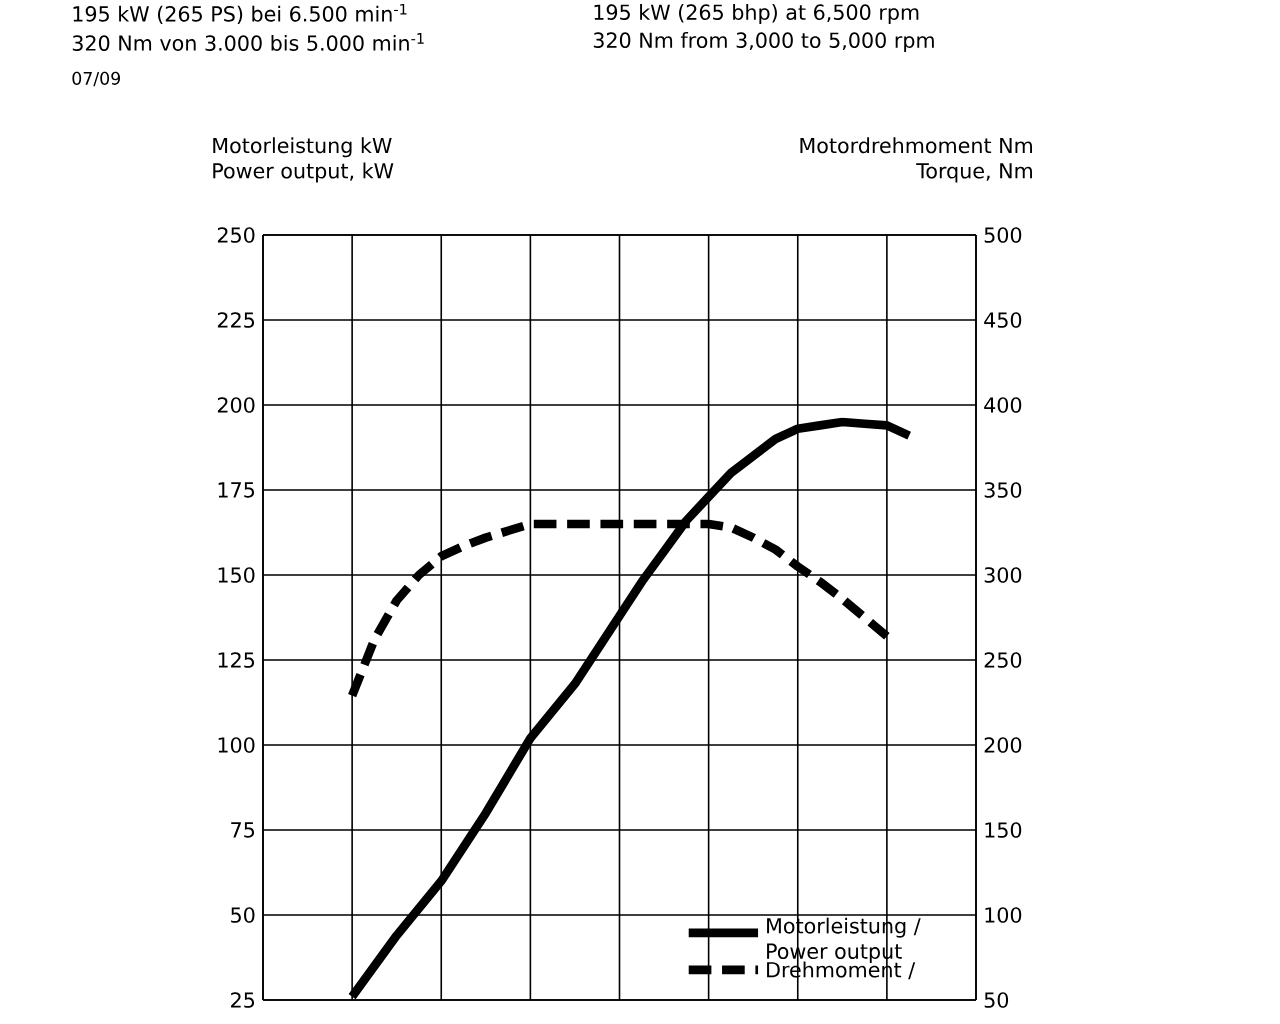  What do you see at coordinates (1003, 745) in the screenshot?
I see `y2-tick-label: 200` at bounding box center [1003, 745].